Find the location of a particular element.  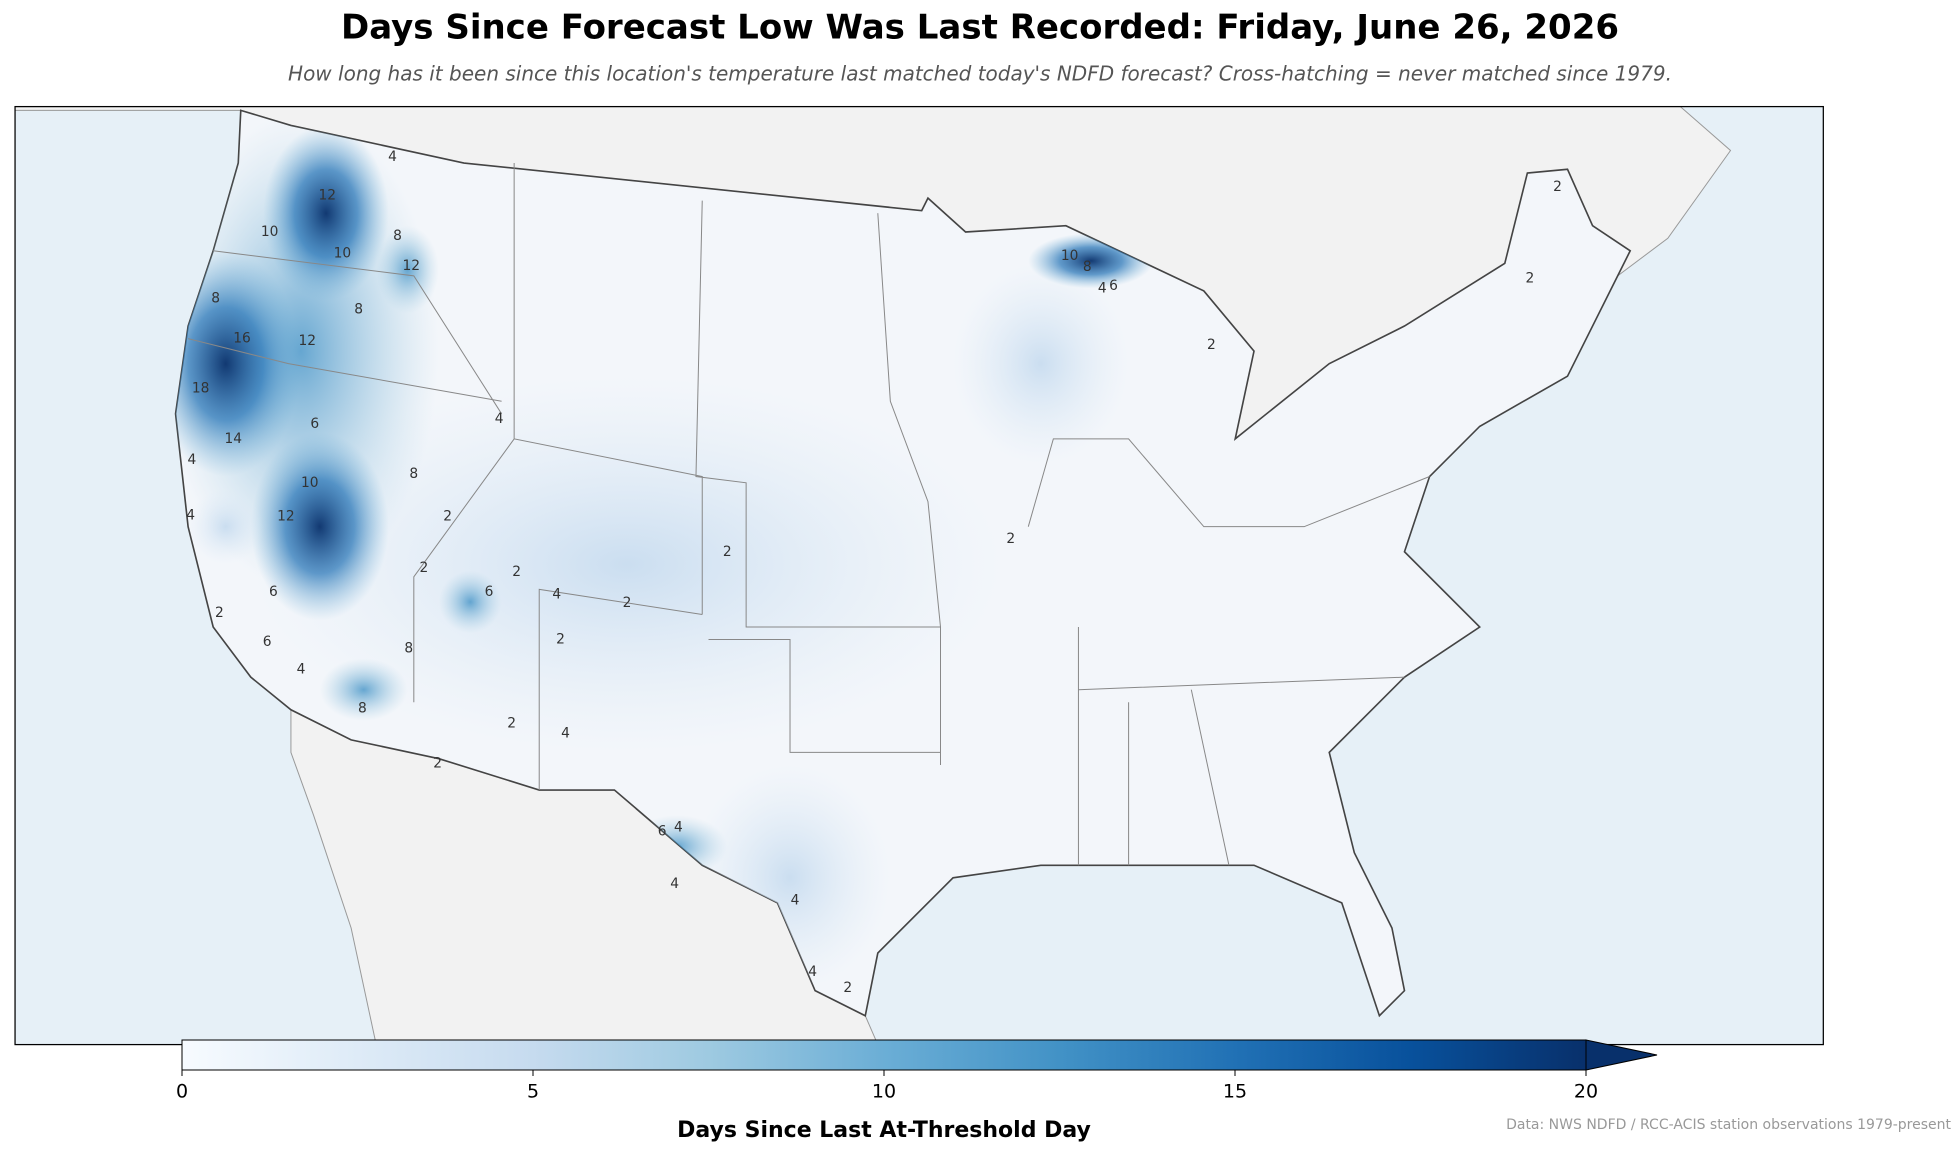

contour-label: 18 is located at coordinates (201, 389).